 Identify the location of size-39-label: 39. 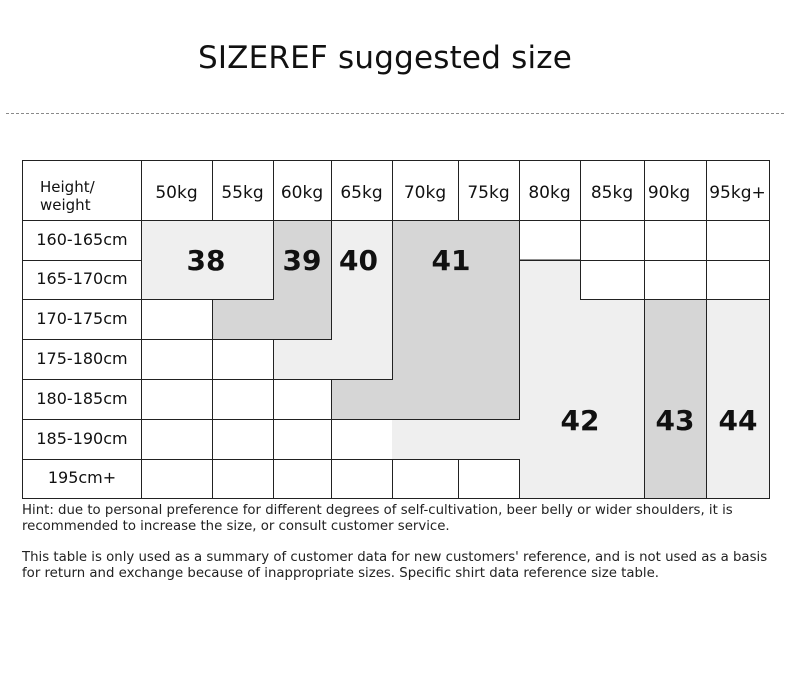
(302, 260).